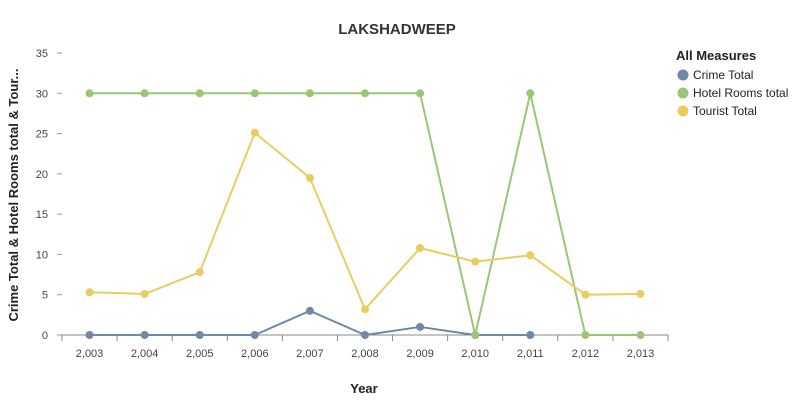  What do you see at coordinates (310, 354) in the screenshot?
I see `x-tick-label: 2,007` at bounding box center [310, 354].